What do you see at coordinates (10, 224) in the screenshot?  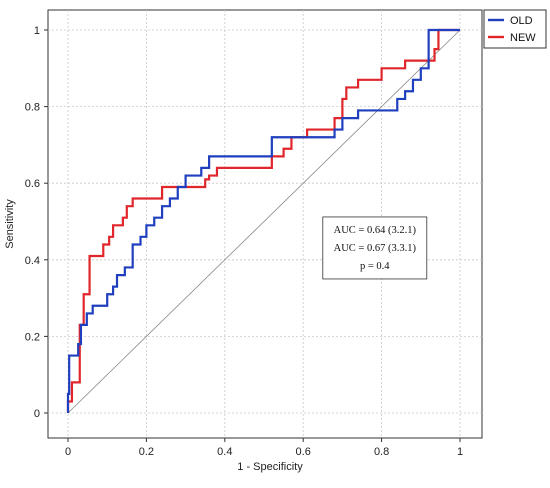 I see `y-axis-label: Sensitivity` at bounding box center [10, 224].